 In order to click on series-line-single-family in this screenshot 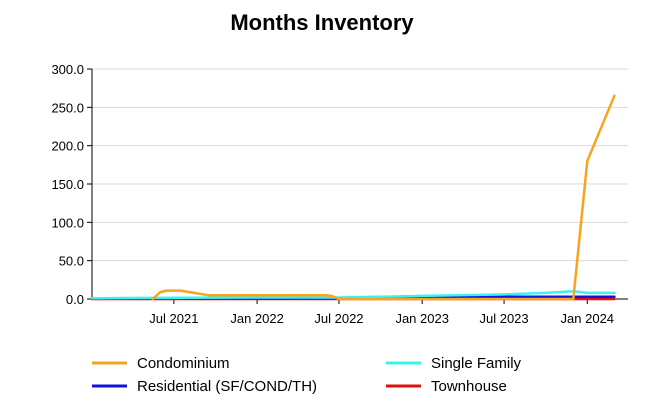, I will do `click(353, 295)`.